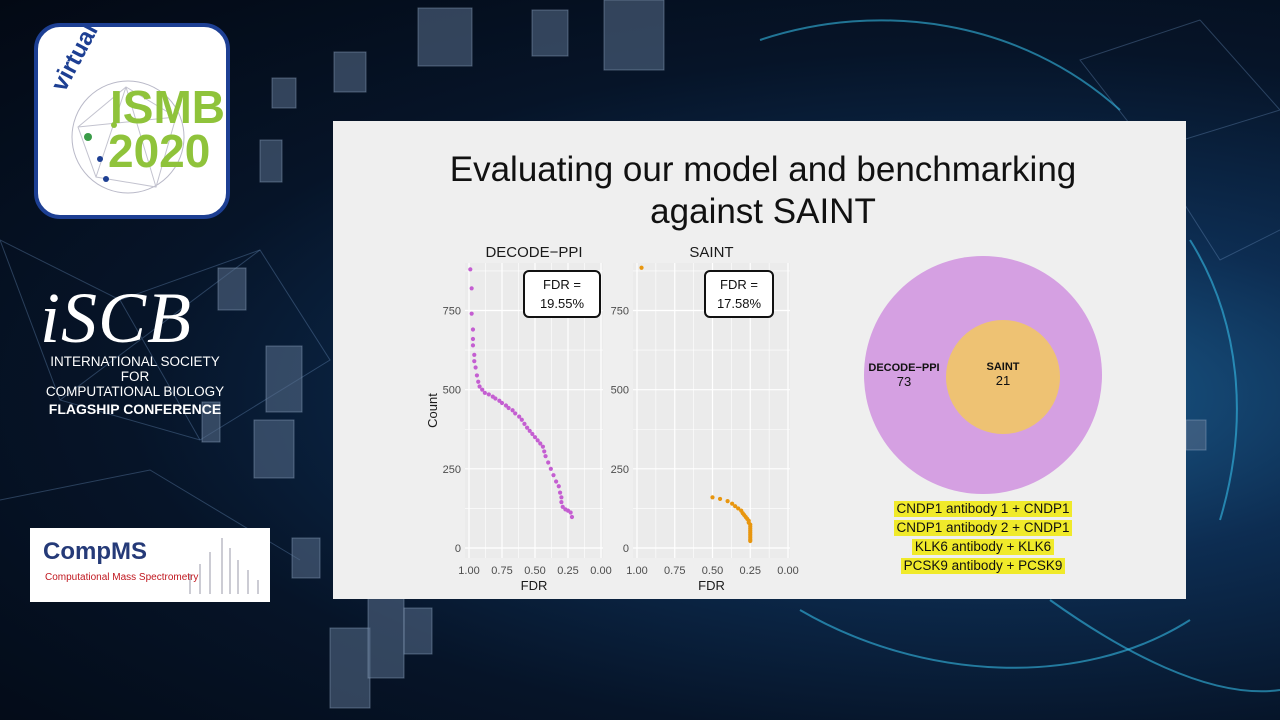 The width and height of the screenshot is (1280, 720). What do you see at coordinates (150, 565) in the screenshot?
I see `compms-logo: CompMS Computational Mass Spectrometry` at bounding box center [150, 565].